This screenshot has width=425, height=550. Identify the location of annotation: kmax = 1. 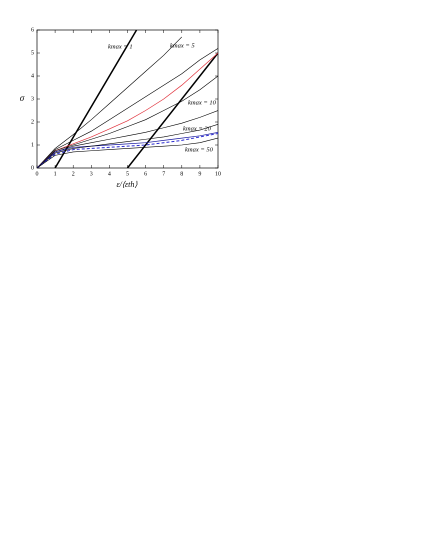
(120, 46).